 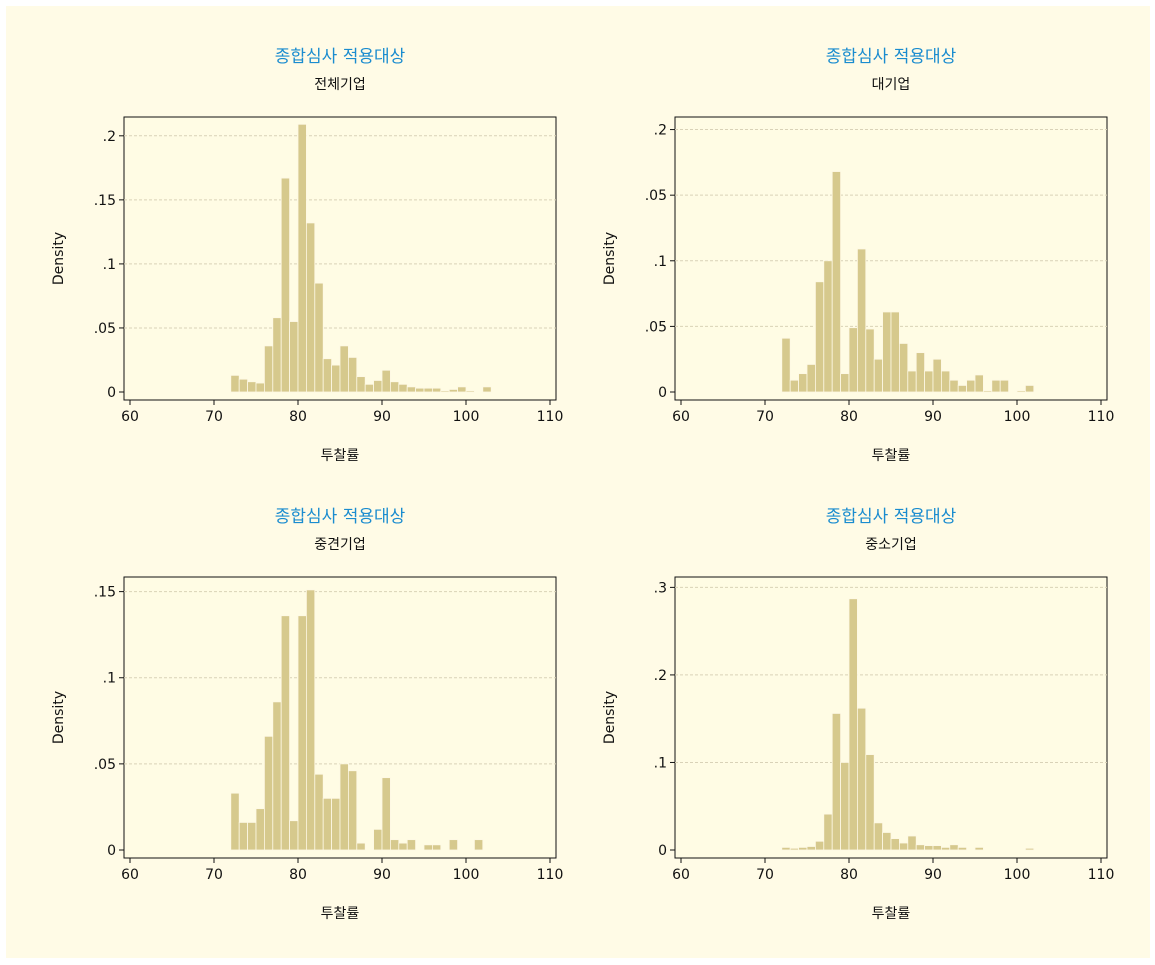 I want to click on panel-all-subtitle: 전체기업, so click(x=340, y=85).